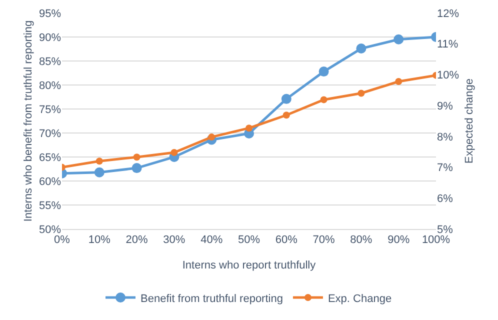  I want to click on x-tick-label: 30%, so click(174, 240).